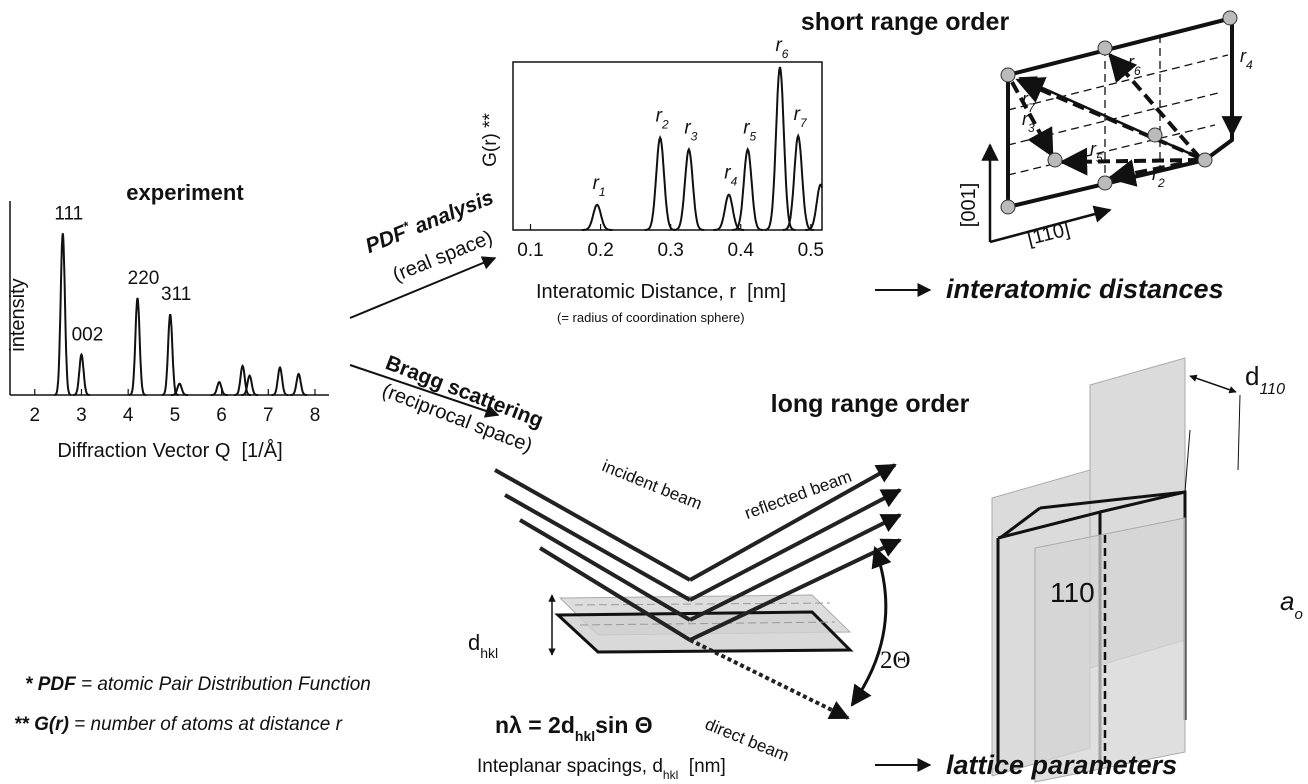 This screenshot has height=784, width=1308. What do you see at coordinates (57, 684) in the screenshot?
I see `term: PDF` at bounding box center [57, 684].